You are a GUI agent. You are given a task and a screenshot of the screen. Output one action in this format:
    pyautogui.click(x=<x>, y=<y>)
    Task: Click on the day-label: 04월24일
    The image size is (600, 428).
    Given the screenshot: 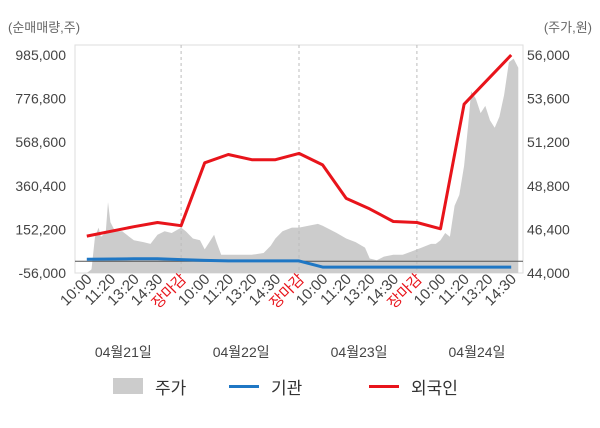 What is the action you would take?
    pyautogui.click(x=477, y=352)
    